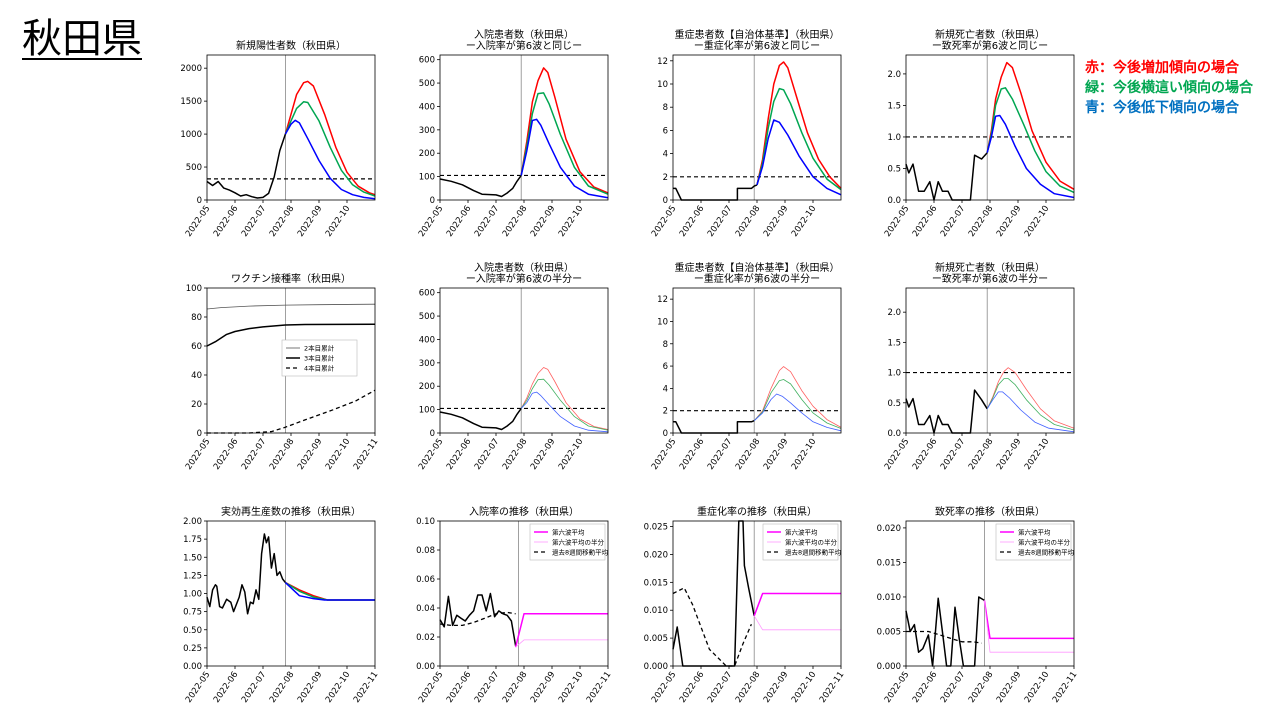  I want to click on chart-title: ー入院率が第6波と同じー, so click(524, 45).